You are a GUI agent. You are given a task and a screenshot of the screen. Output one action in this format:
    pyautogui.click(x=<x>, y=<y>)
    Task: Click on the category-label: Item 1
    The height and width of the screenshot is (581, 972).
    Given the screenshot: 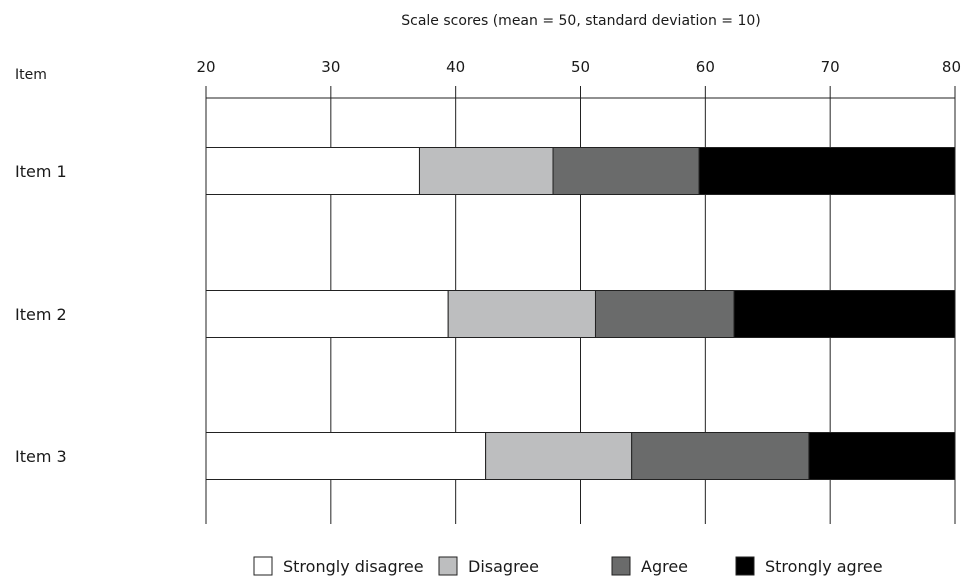 What is the action you would take?
    pyautogui.click(x=41, y=171)
    